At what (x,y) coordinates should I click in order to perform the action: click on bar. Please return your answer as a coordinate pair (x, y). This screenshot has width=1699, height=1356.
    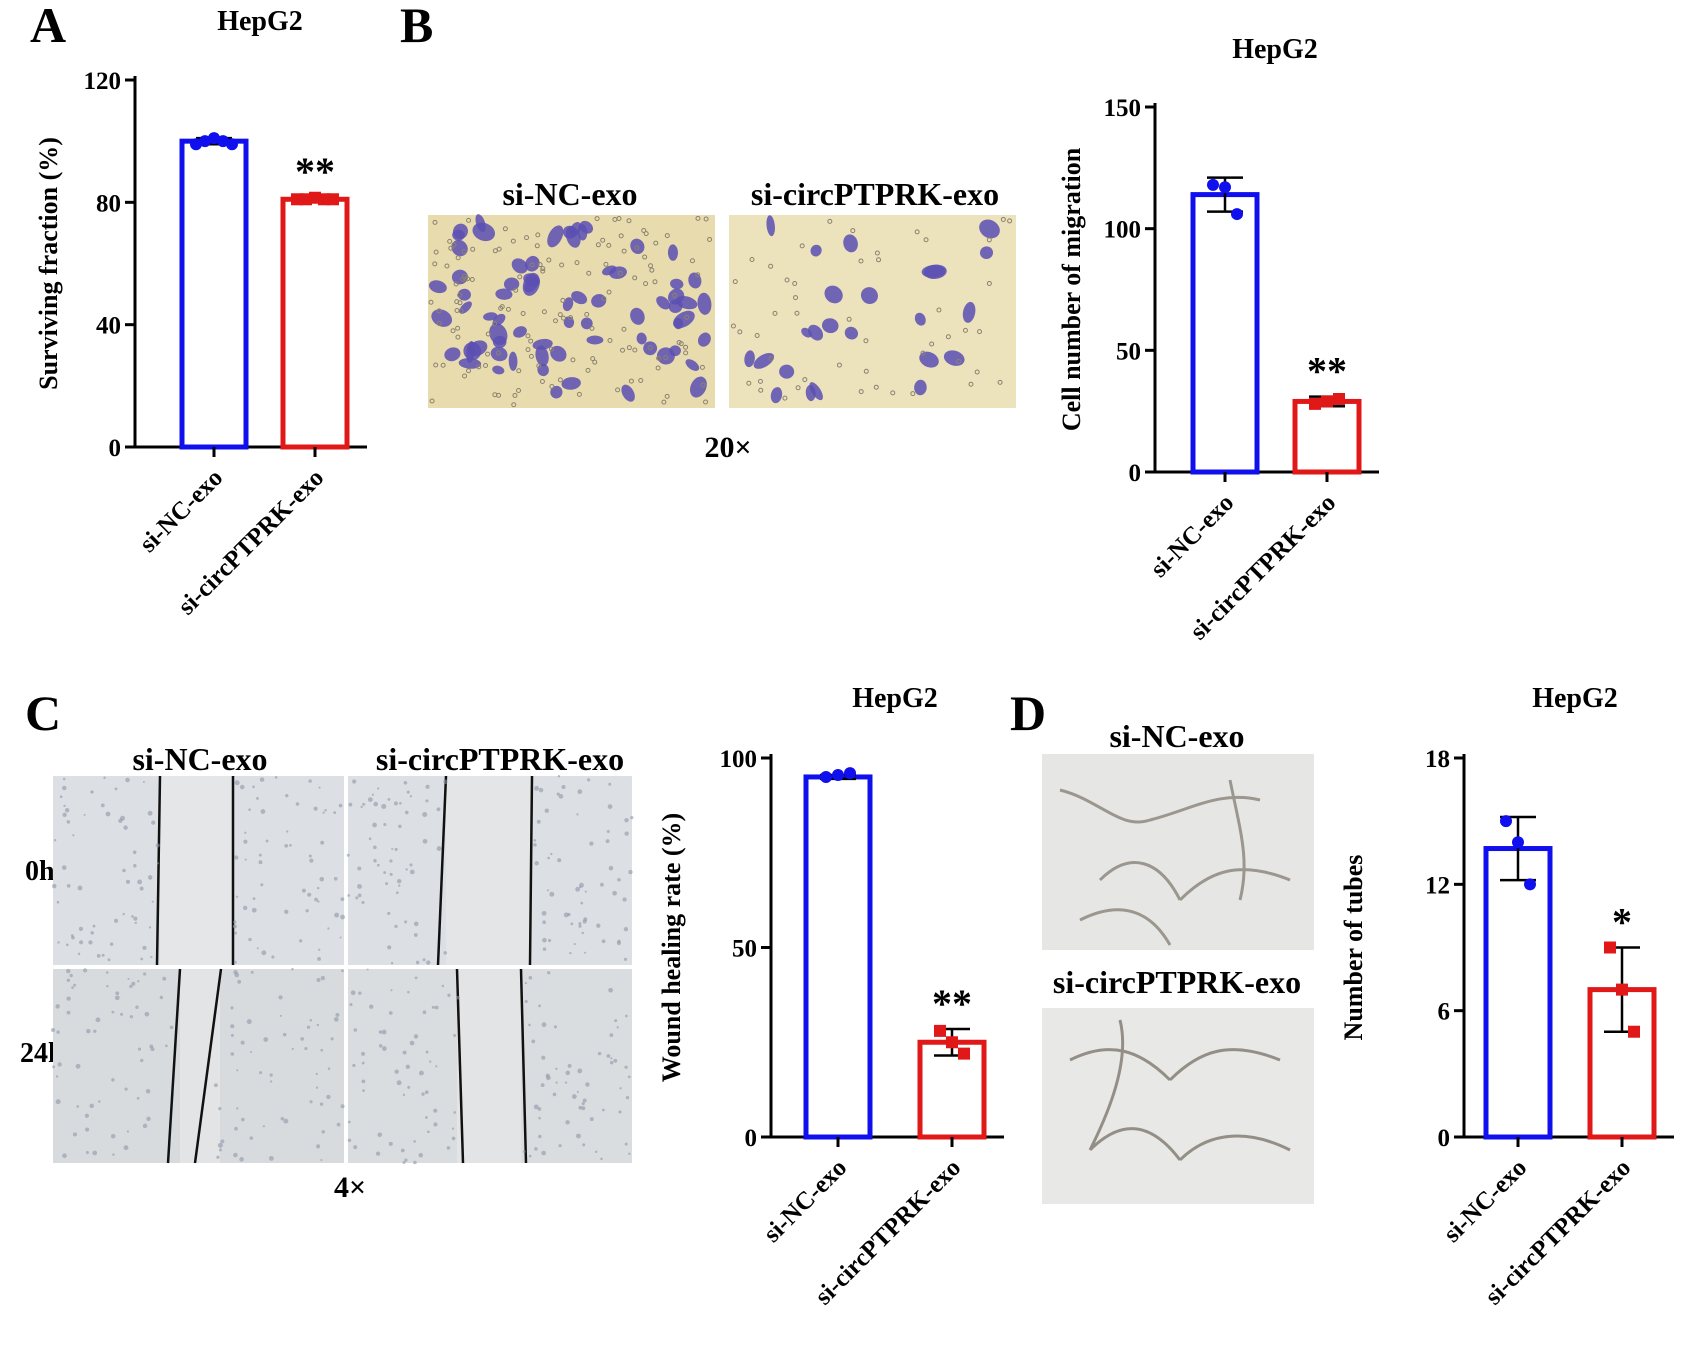
    Looking at the image, I should click on (1225, 333).